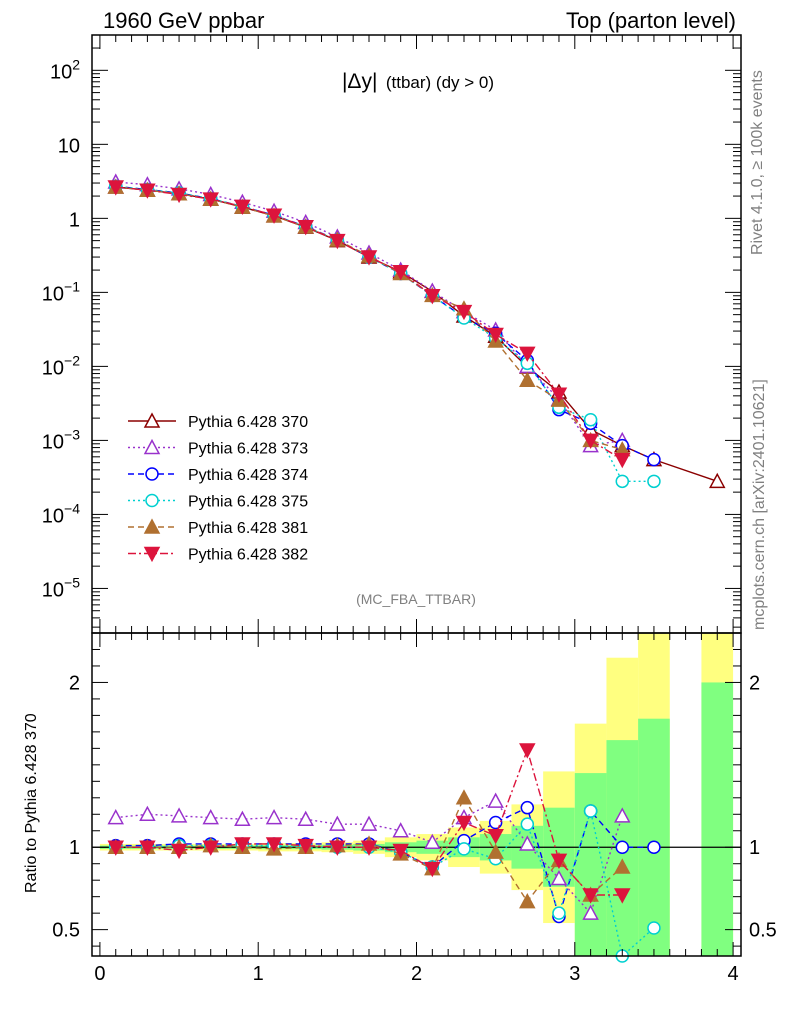 This screenshot has height=1024, width=786. What do you see at coordinates (74, 848) in the screenshot?
I see `ratio-y-tick-label-left-1: 1` at bounding box center [74, 848].